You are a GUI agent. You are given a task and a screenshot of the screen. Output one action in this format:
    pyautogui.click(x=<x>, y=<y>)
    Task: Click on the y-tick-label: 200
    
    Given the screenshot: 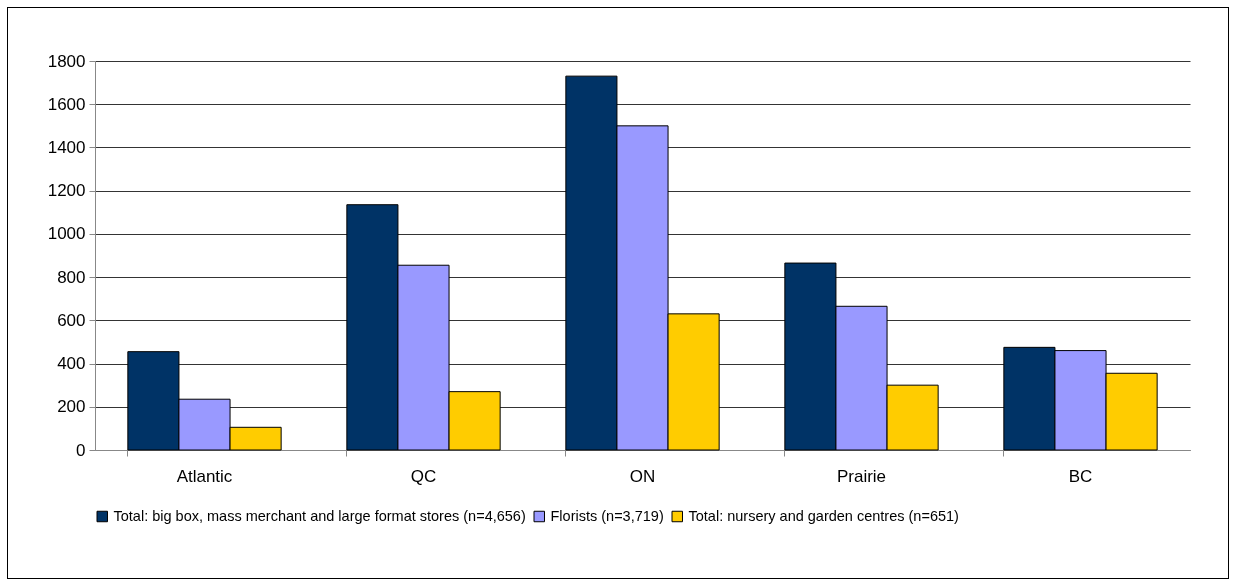 What is the action you would take?
    pyautogui.click(x=71, y=407)
    